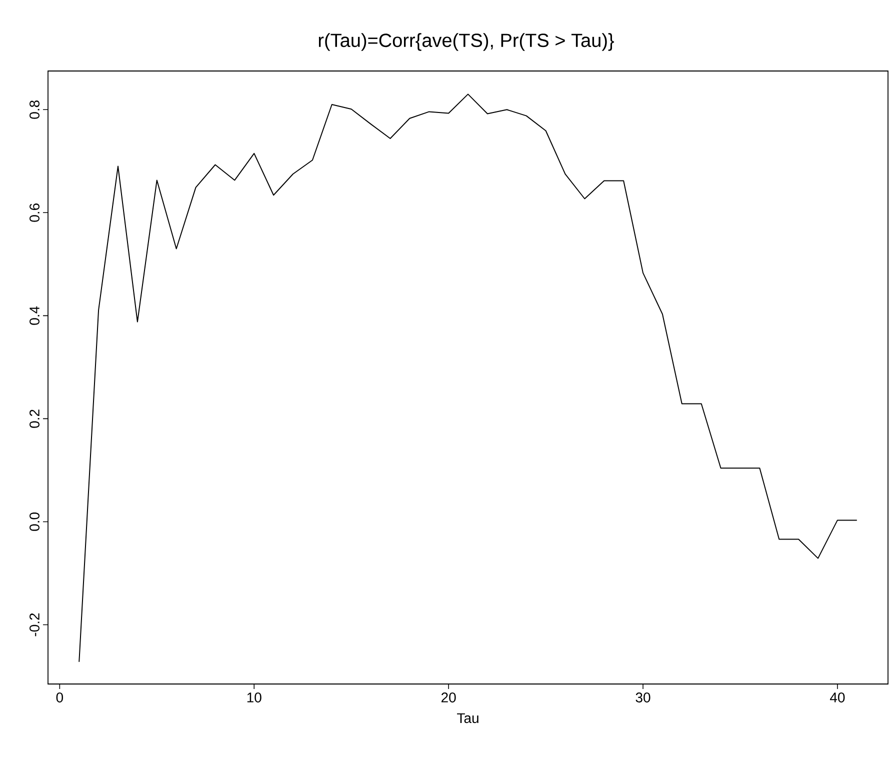  Describe the element at coordinates (466, 42) in the screenshot. I see `chart-title: r(Tau)=Corr{ave(TS), Pr(TS > Tau)}` at that location.